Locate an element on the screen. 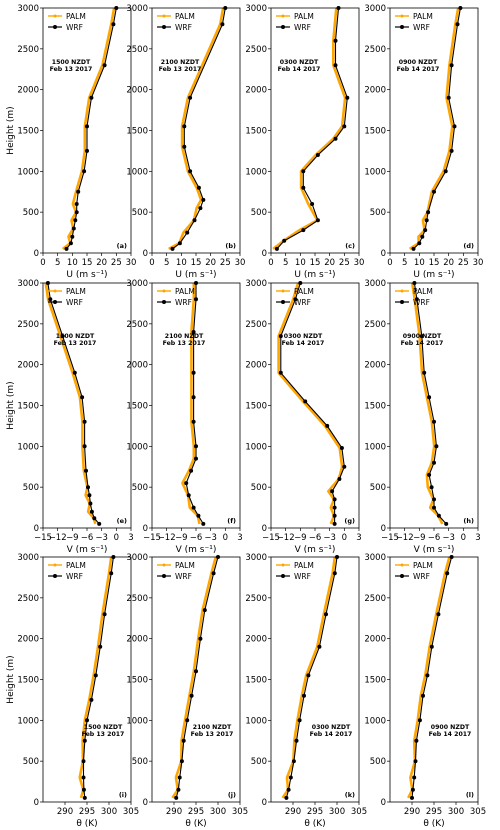  y-axis-label: Height (m) is located at coordinates (11, 130).